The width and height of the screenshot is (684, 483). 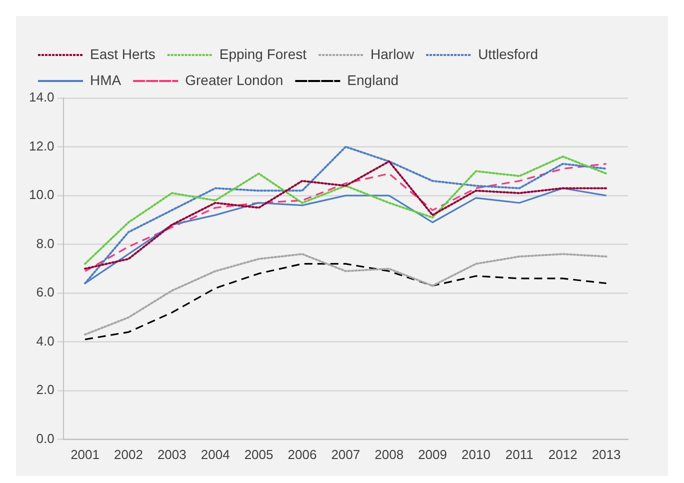 What do you see at coordinates (519, 454) in the screenshot?
I see `x-tick-label: 2011` at bounding box center [519, 454].